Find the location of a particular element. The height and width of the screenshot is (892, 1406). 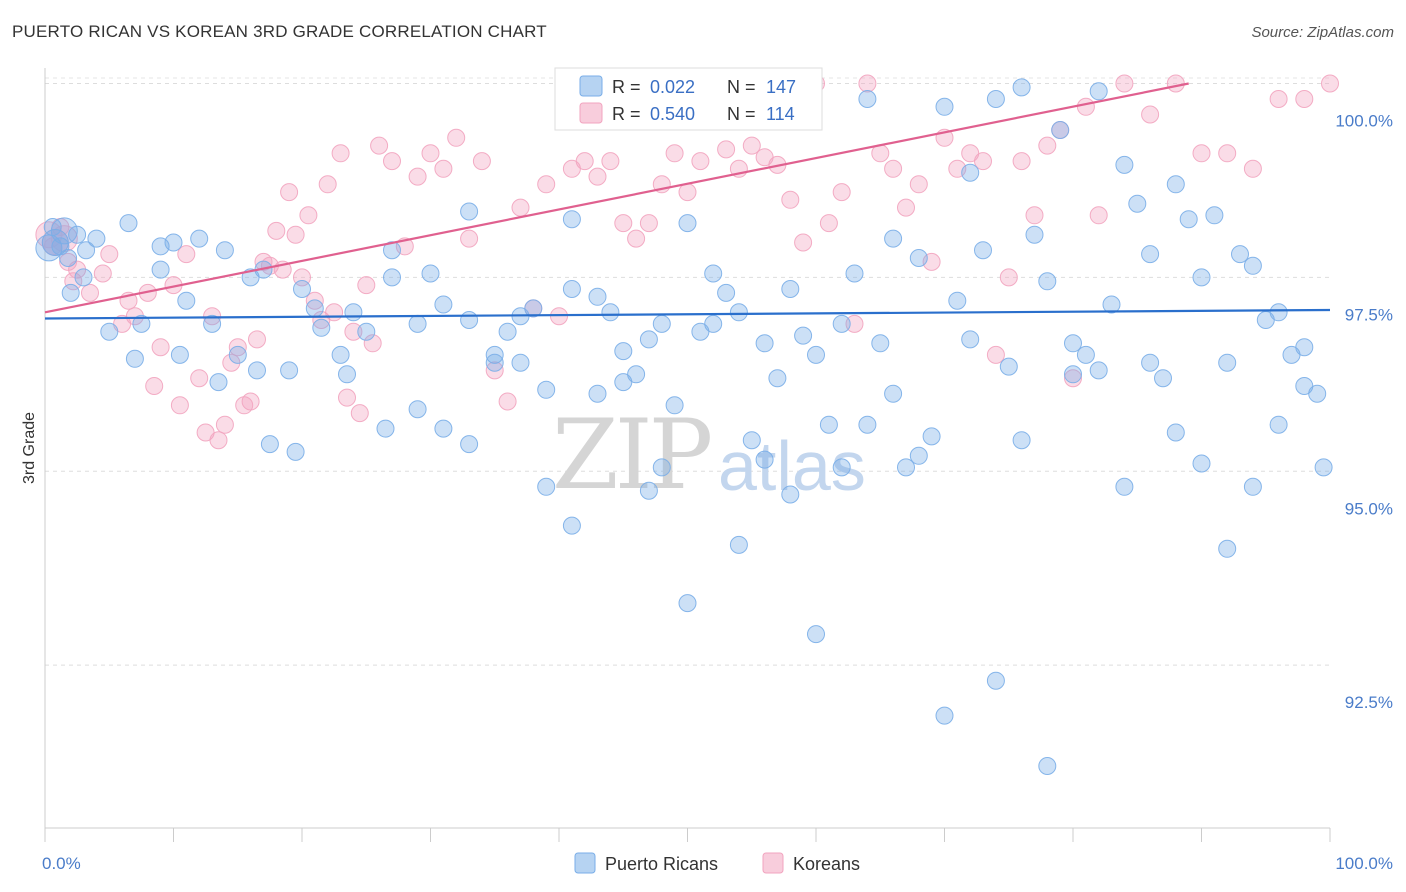

legend-swatch-koreans is located at coordinates (591, 113).